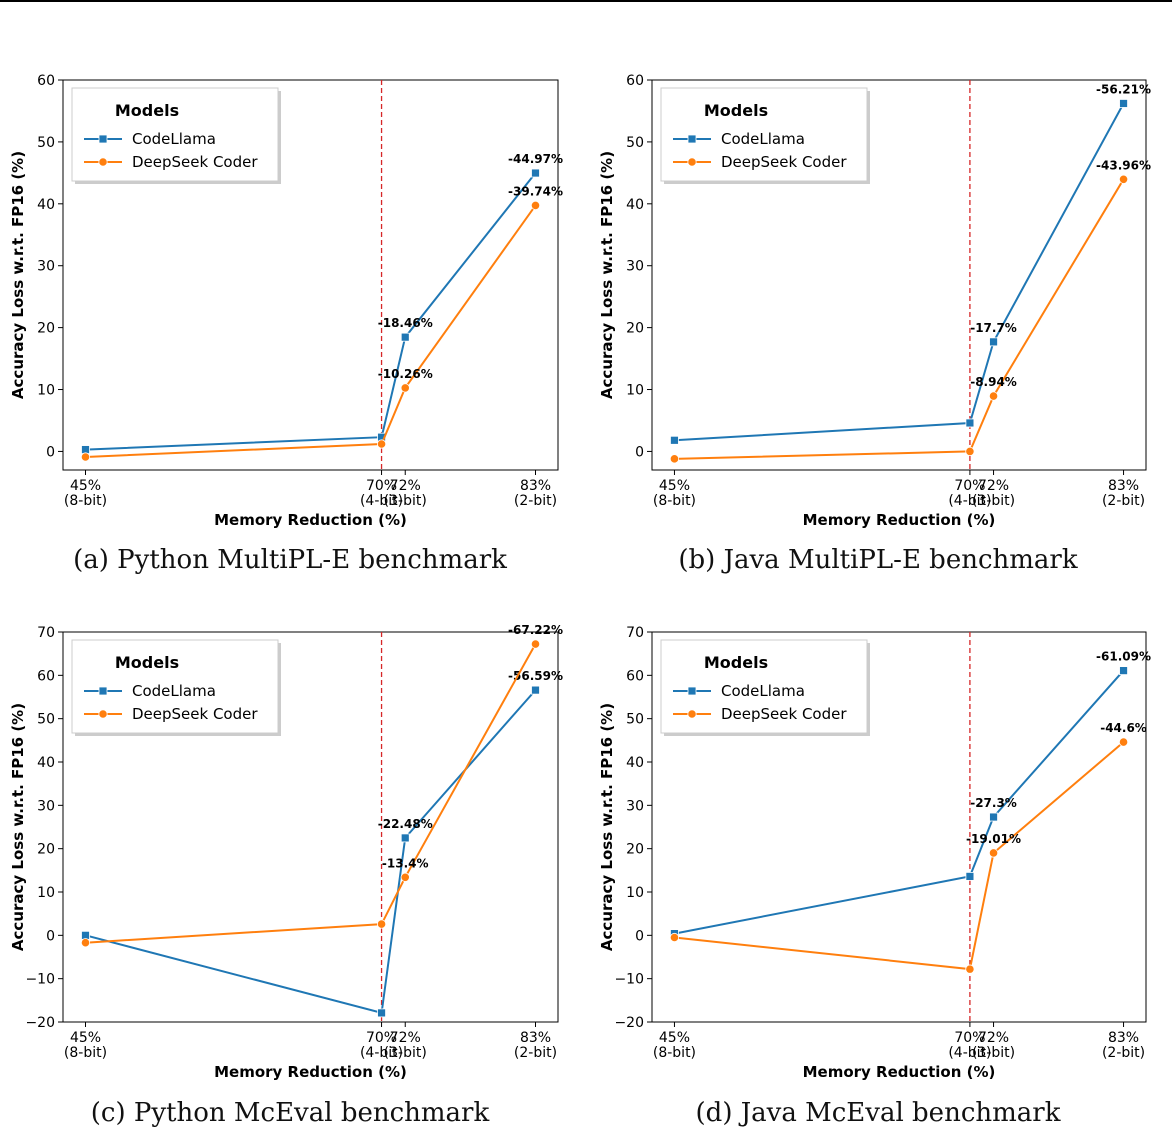 Image resolution: width=1172 pixels, height=1132 pixels. Describe the element at coordinates (535, 191) in the screenshot. I see `data-label: -39.74%` at that location.